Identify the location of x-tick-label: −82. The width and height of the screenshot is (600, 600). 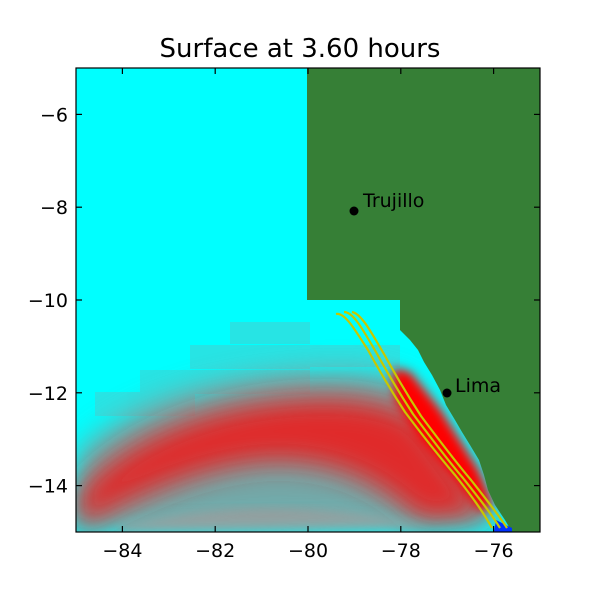
(215, 551).